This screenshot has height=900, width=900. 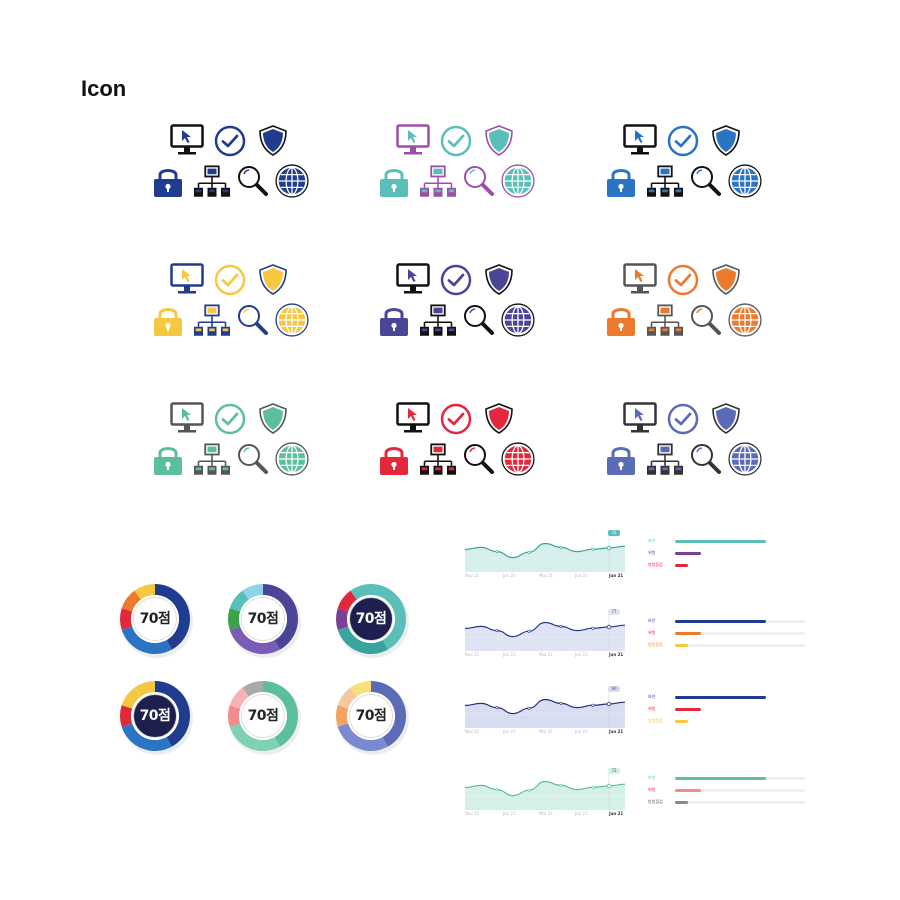 I want to click on icon-set-blue, so click(x=685, y=161).